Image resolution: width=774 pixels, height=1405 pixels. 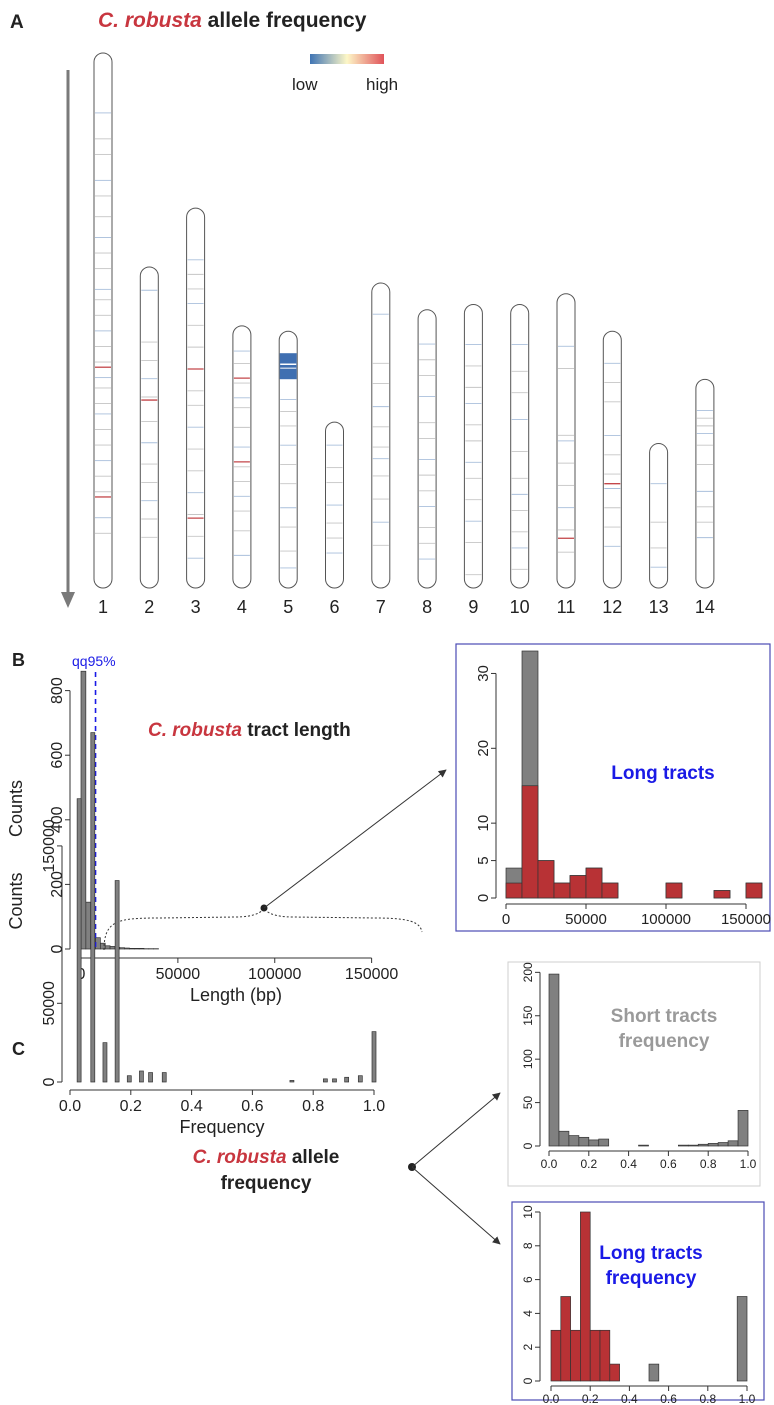 I want to click on panel-b-title-rest: tract length, so click(x=296, y=730).